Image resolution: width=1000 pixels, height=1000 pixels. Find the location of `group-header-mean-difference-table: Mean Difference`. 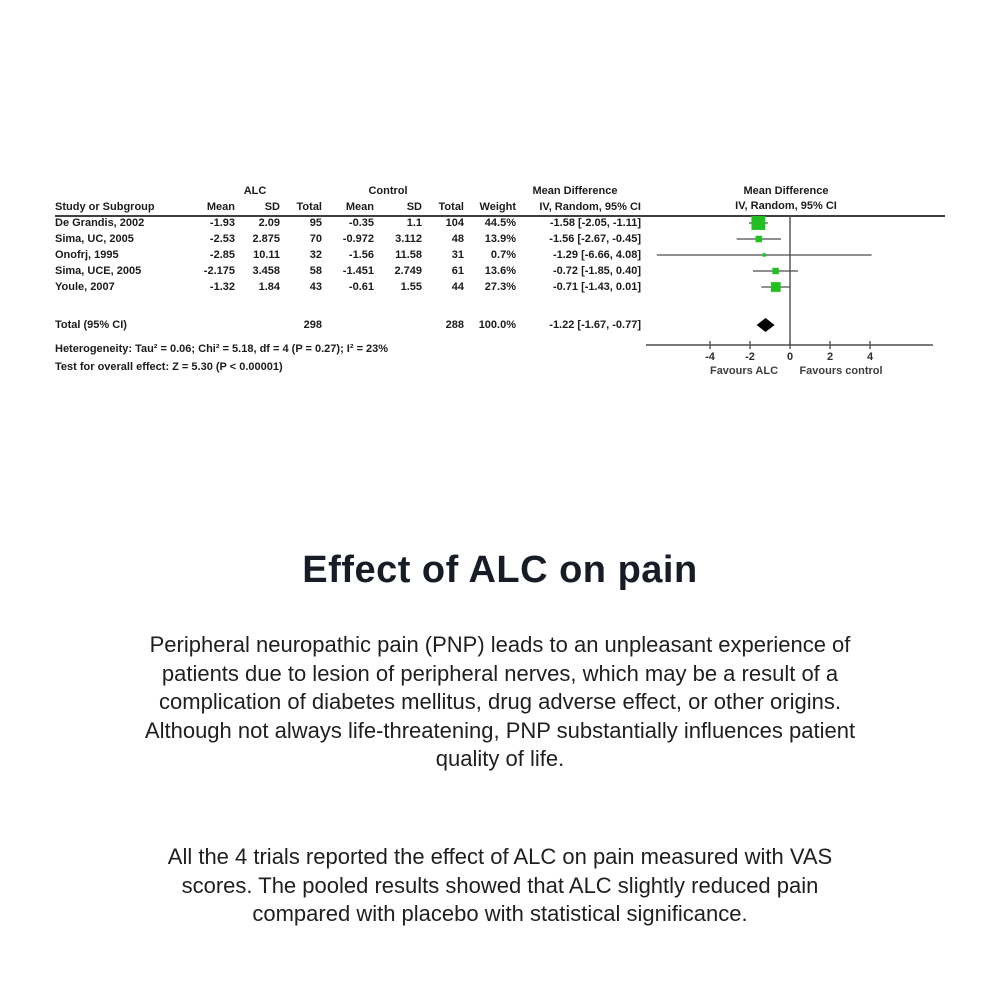

group-header-mean-difference-table: Mean Difference is located at coordinates (575, 191).